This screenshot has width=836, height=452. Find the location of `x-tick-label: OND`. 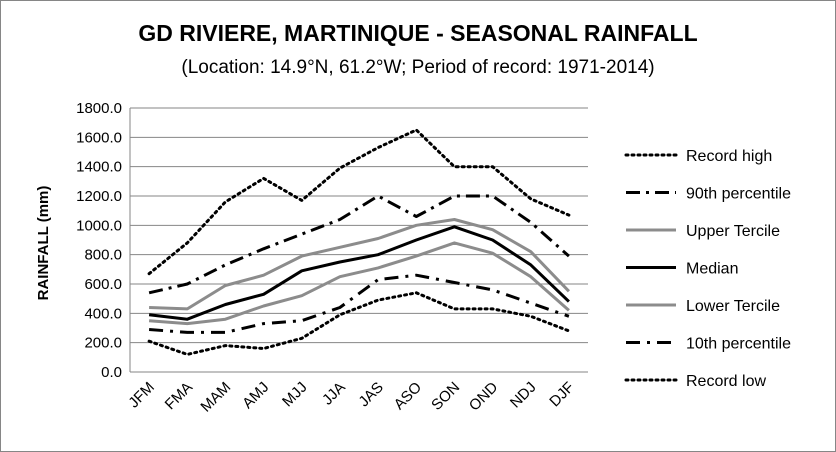

x-tick-label: OND is located at coordinates (484, 397).